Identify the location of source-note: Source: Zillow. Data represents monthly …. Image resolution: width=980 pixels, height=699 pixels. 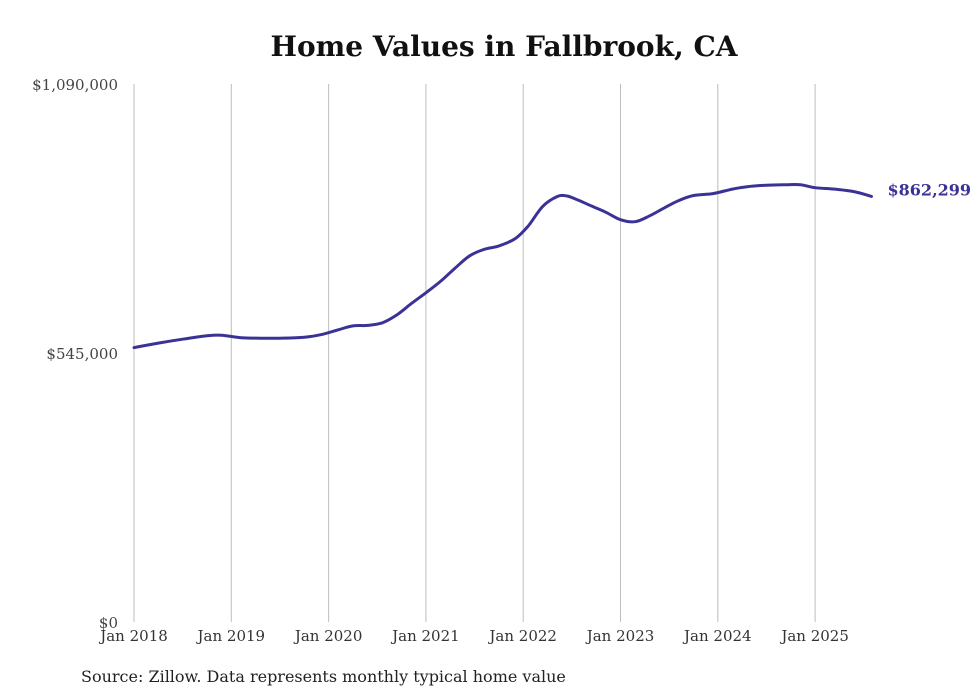
(323, 676).